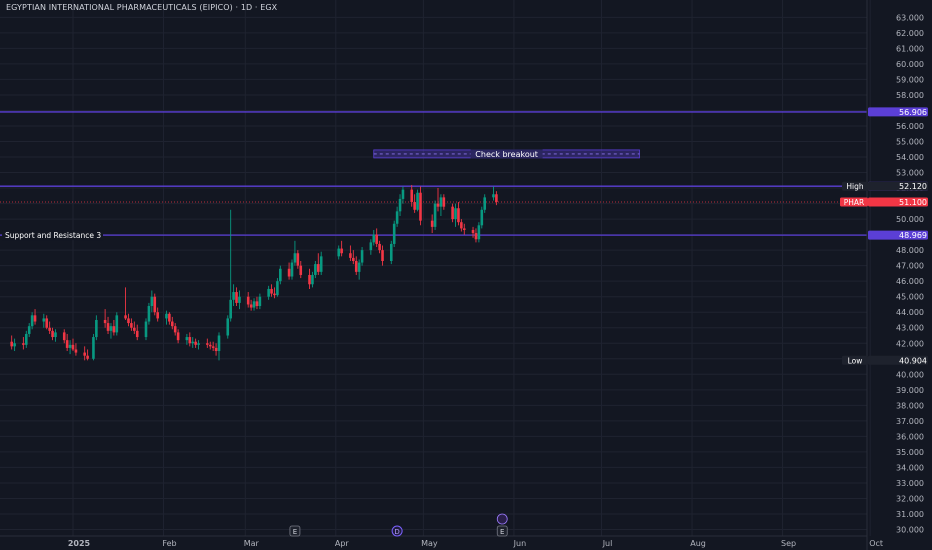  What do you see at coordinates (788, 543) in the screenshot?
I see `x-tick-label: Sep` at bounding box center [788, 543].